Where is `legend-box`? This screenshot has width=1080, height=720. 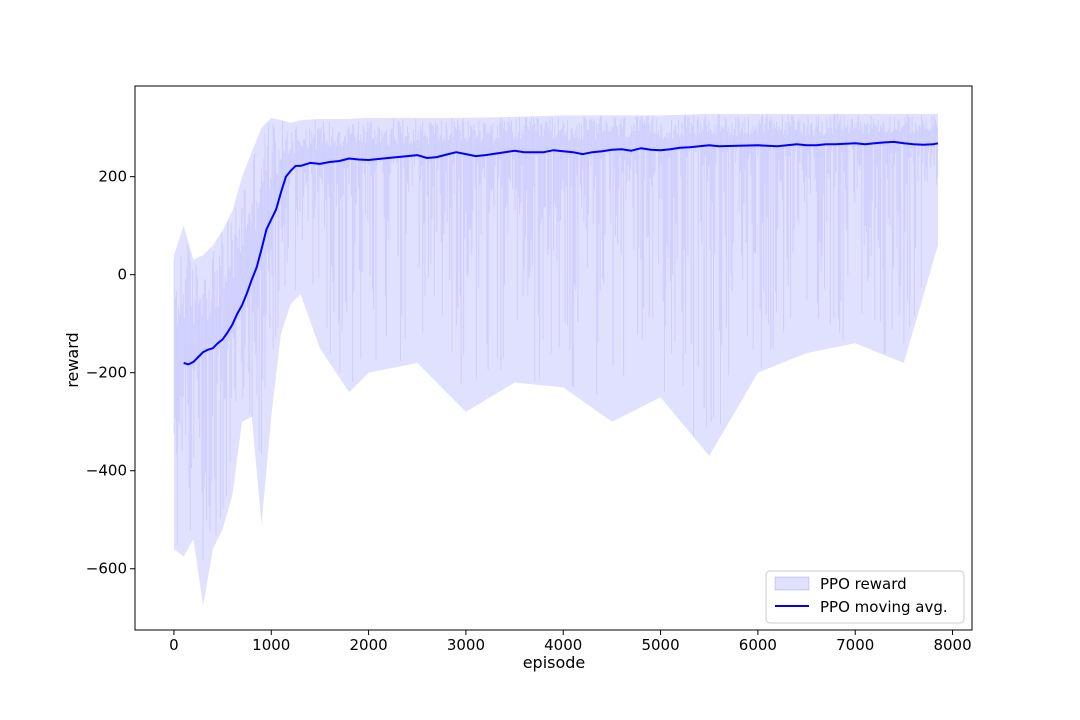
legend-box is located at coordinates (865, 597).